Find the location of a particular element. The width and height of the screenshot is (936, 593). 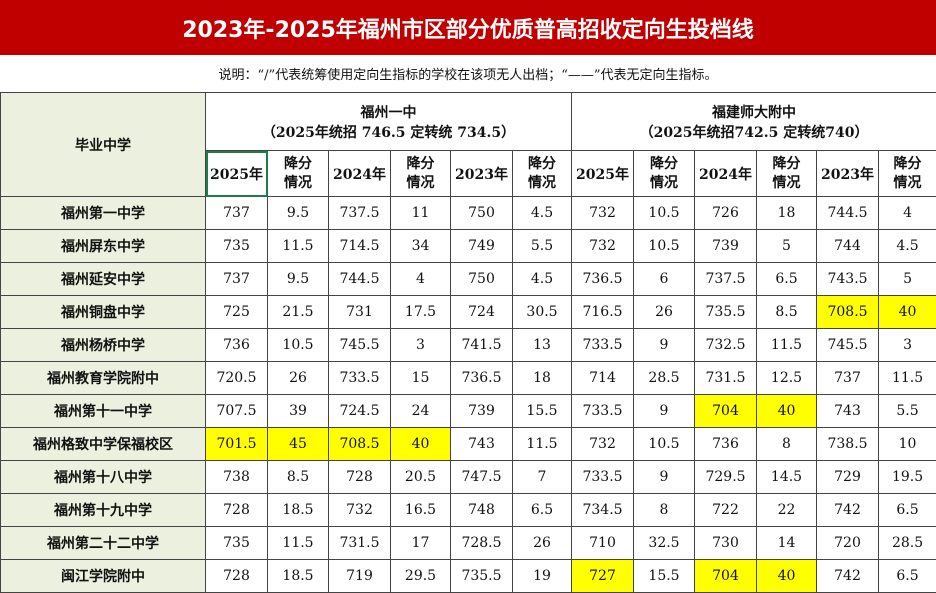

score-cell: 708.5 is located at coordinates (848, 312).